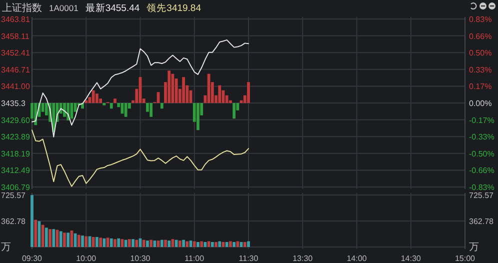 This screenshot has width=498, height=263. What do you see at coordinates (15, 187) in the screenshot?
I see `y-tick-label: 3406.79` at bounding box center [15, 187].